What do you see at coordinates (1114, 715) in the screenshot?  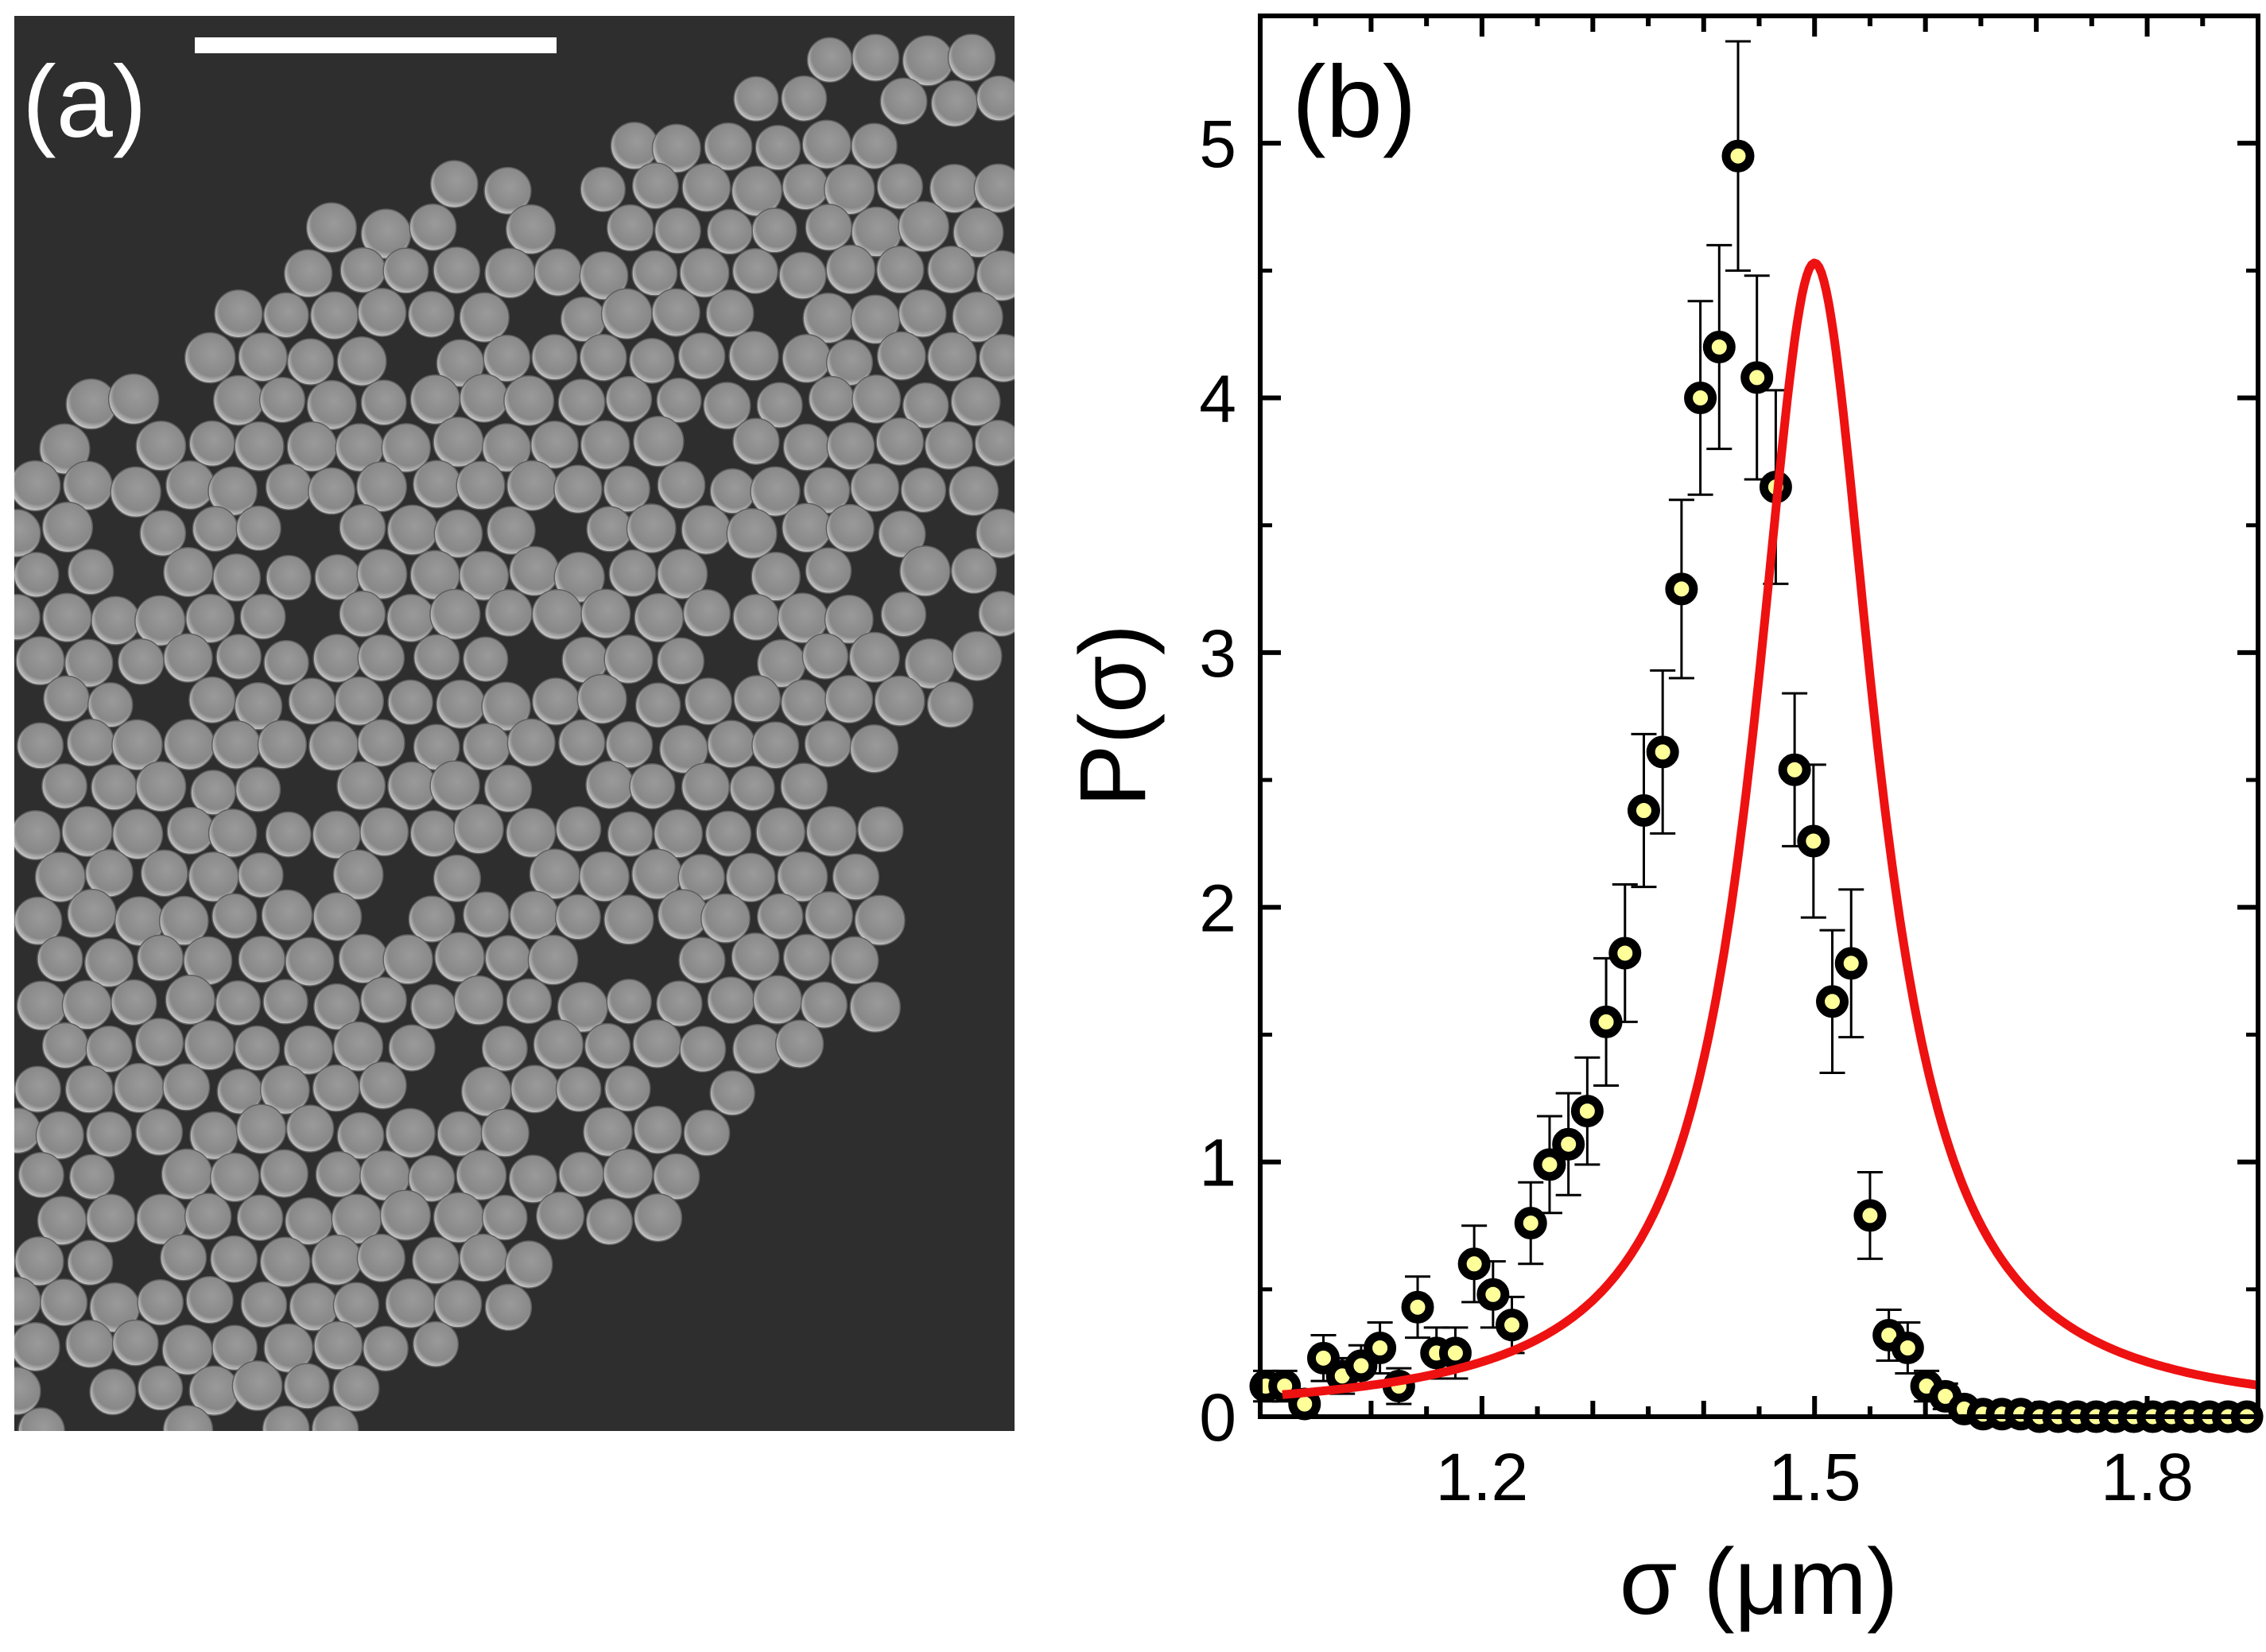 I see `y-axis-label: P(σ)` at bounding box center [1114, 715].